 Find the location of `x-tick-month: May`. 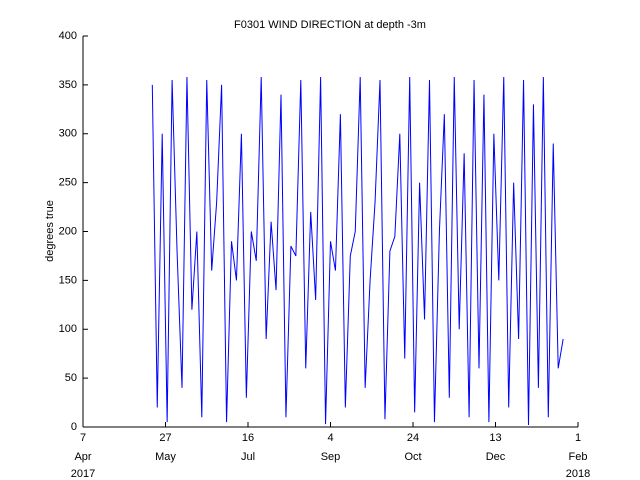

x-tick-month: May is located at coordinates (165, 457).